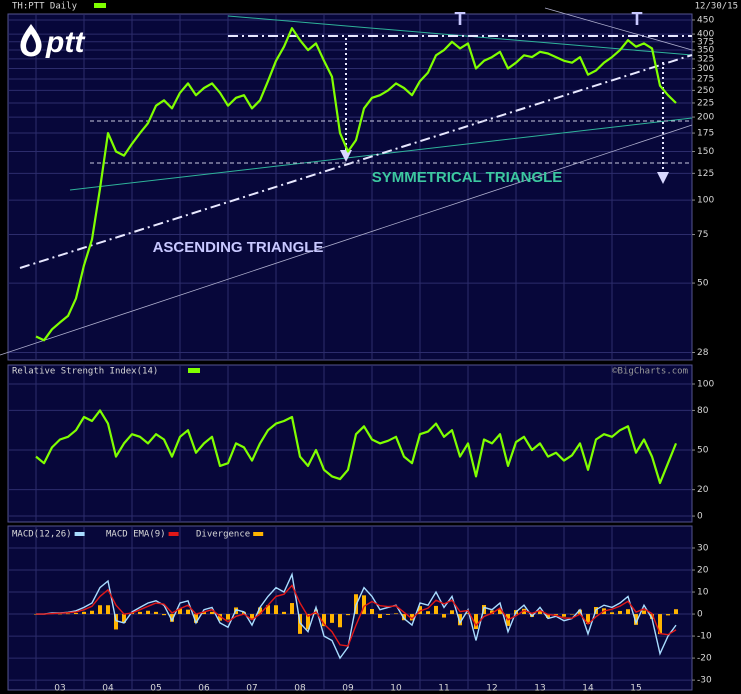 The width and height of the screenshot is (741, 694). What do you see at coordinates (703, 284) in the screenshot?
I see `y-tick-label: 50` at bounding box center [703, 284].